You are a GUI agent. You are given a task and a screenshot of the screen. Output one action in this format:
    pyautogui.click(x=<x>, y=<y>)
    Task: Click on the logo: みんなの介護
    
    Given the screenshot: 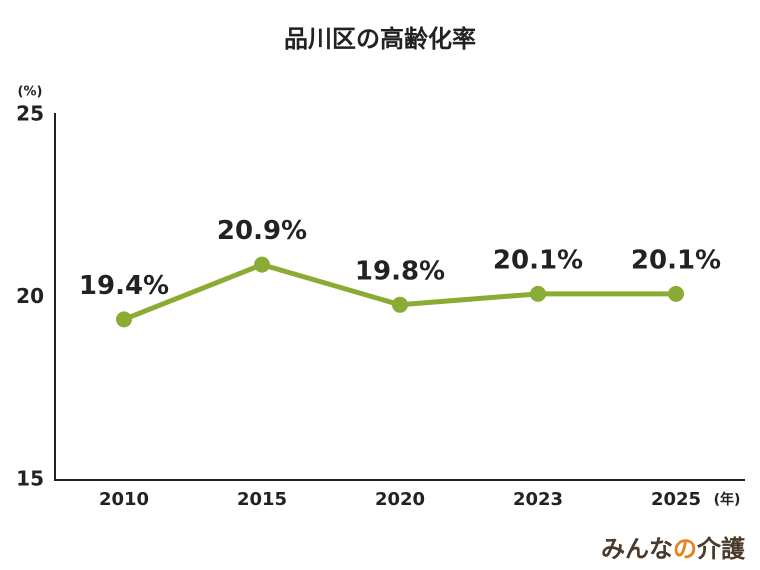 What is the action you would take?
    pyautogui.click(x=673, y=549)
    